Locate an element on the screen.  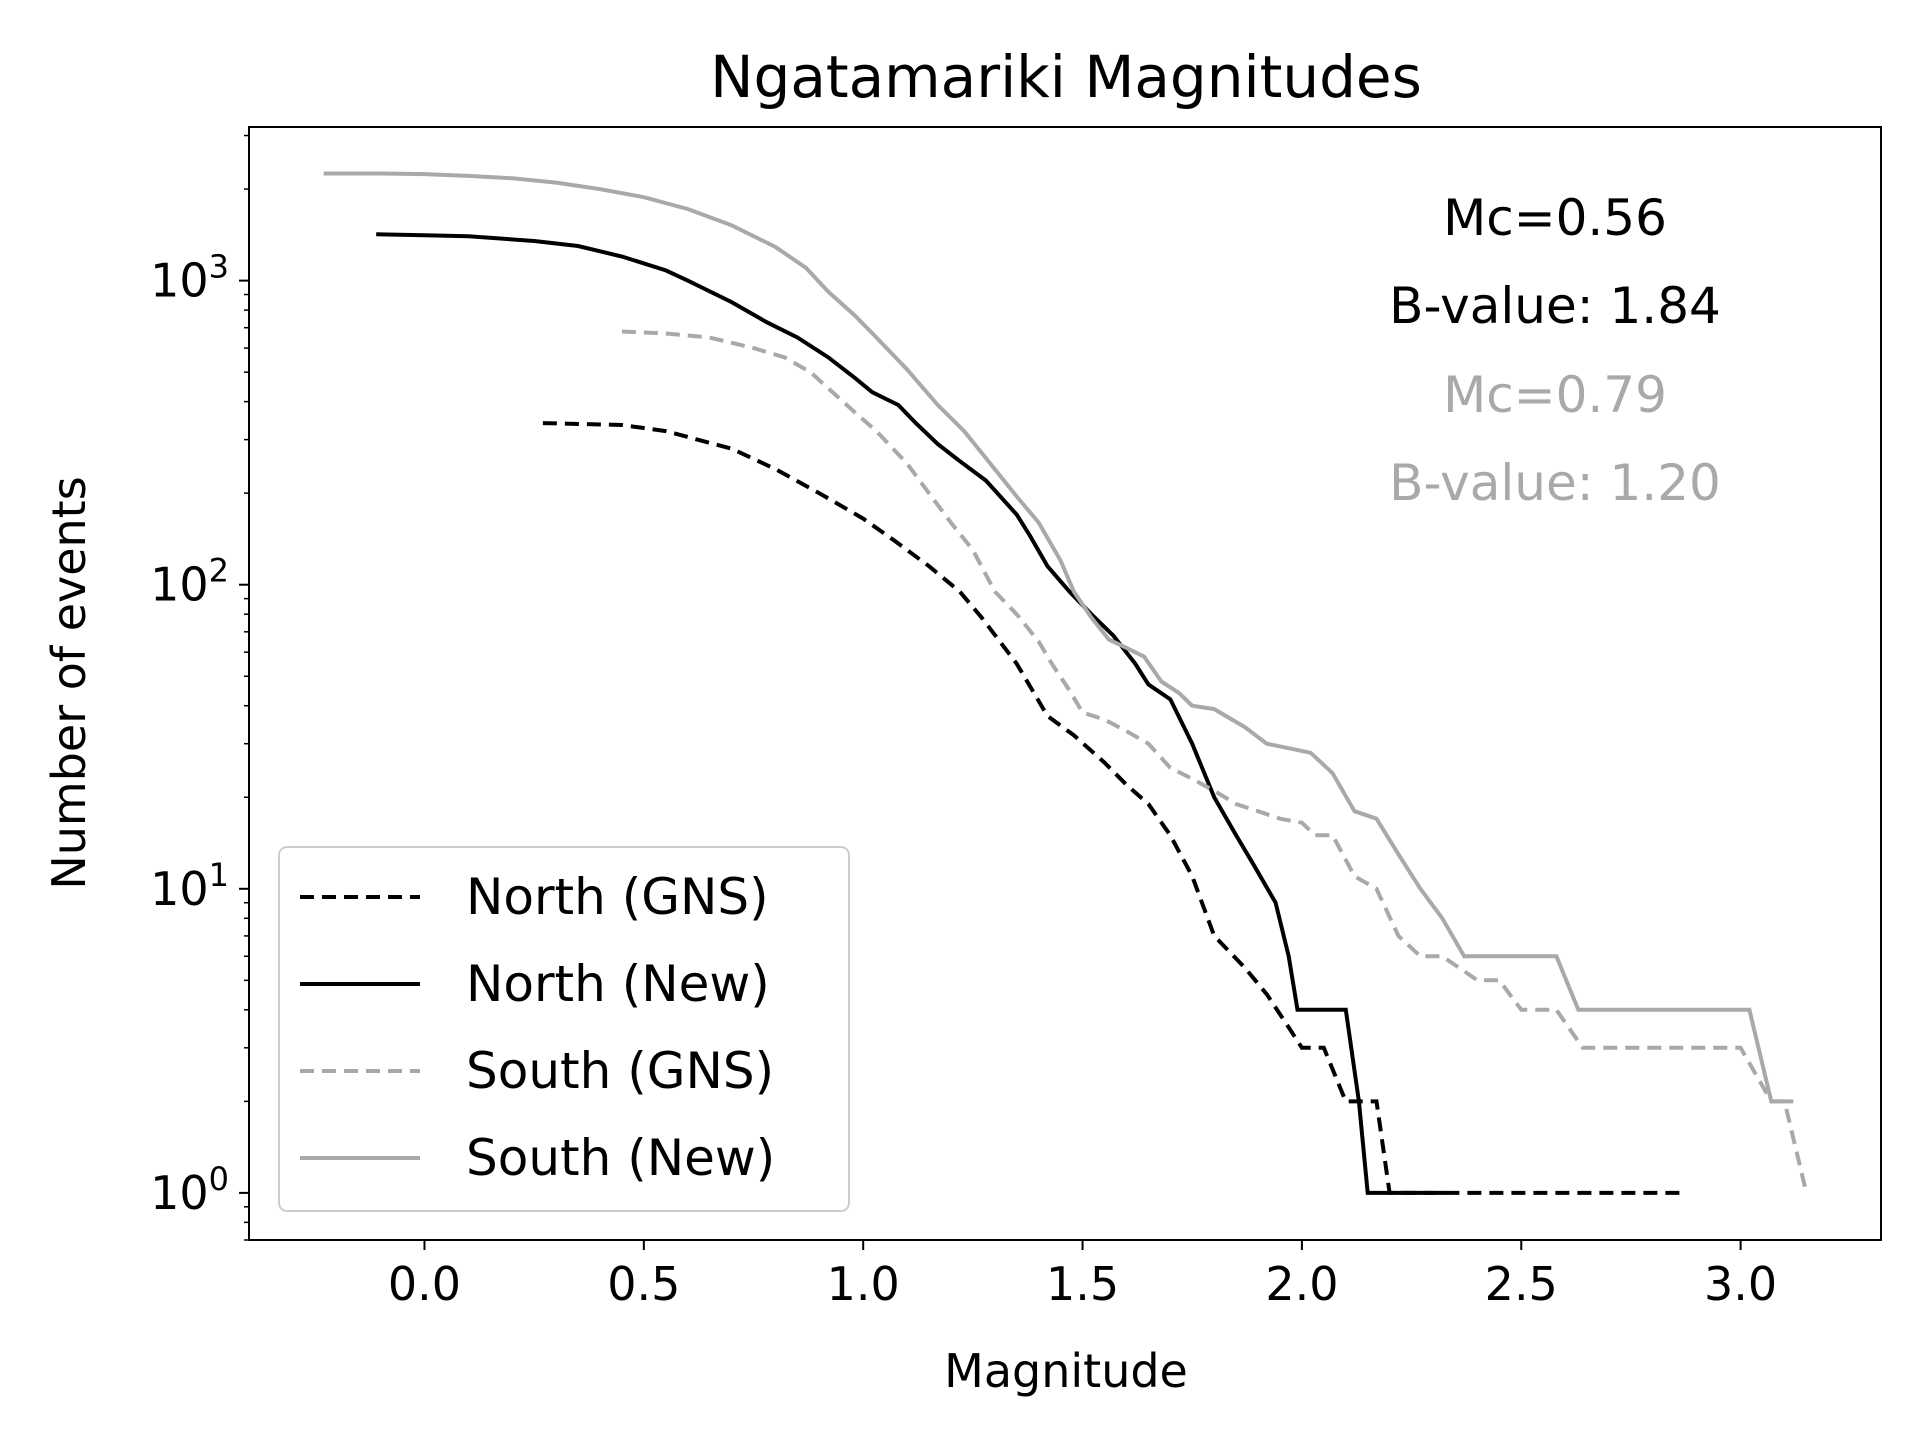
chart-title: Ngatamariki Magnitudes is located at coordinates (1066, 77).